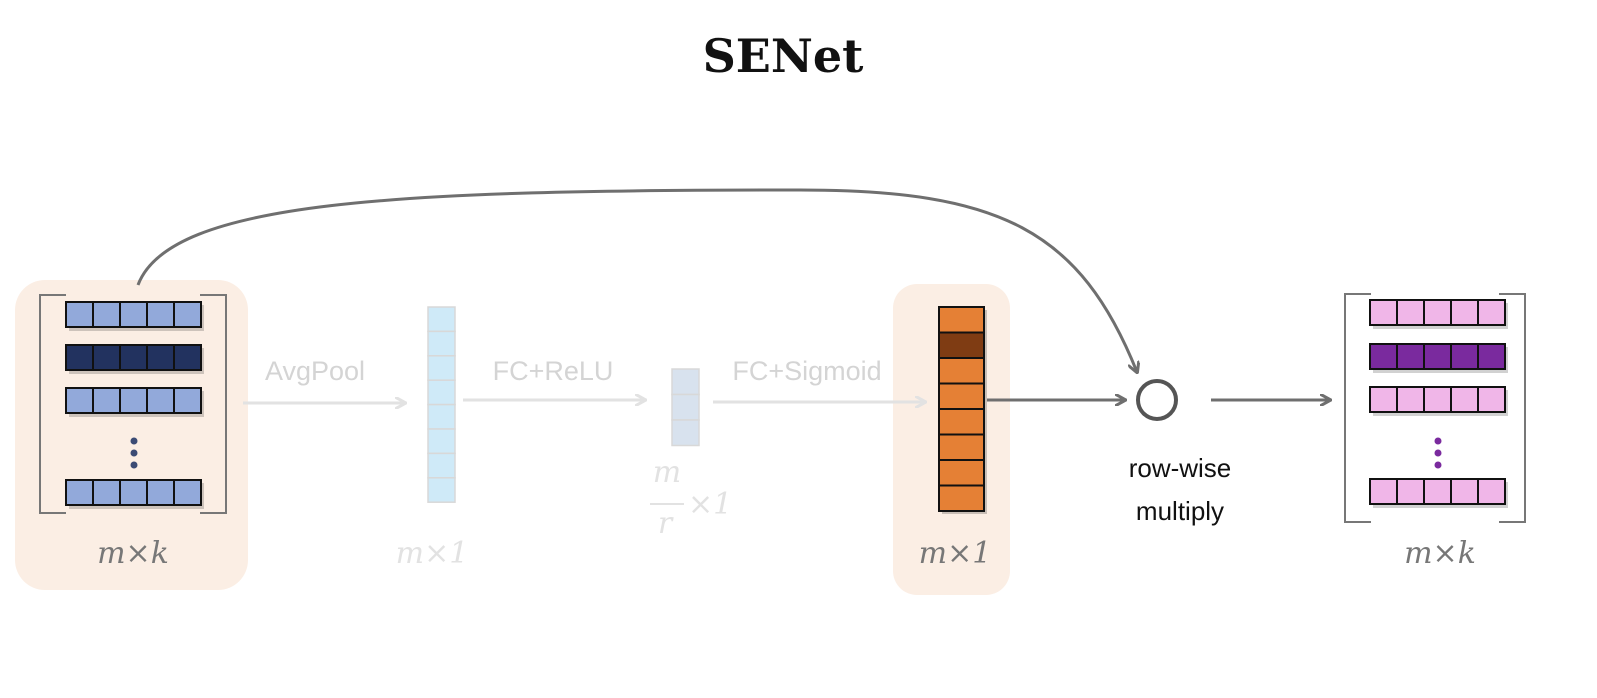  I want to click on multiply-label-line2: multiply, so click(1180, 511).